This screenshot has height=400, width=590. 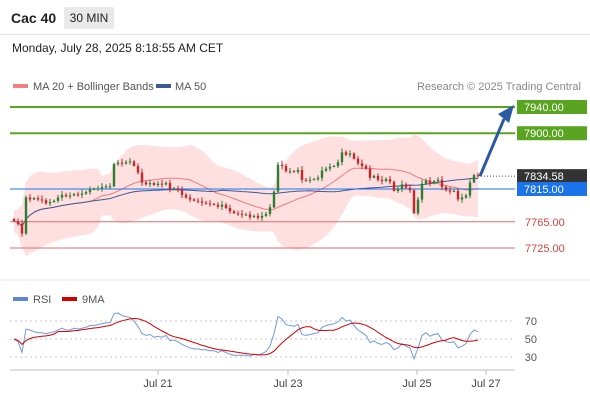 I want to click on ma50-legend-label: MA 50, so click(x=190, y=87).